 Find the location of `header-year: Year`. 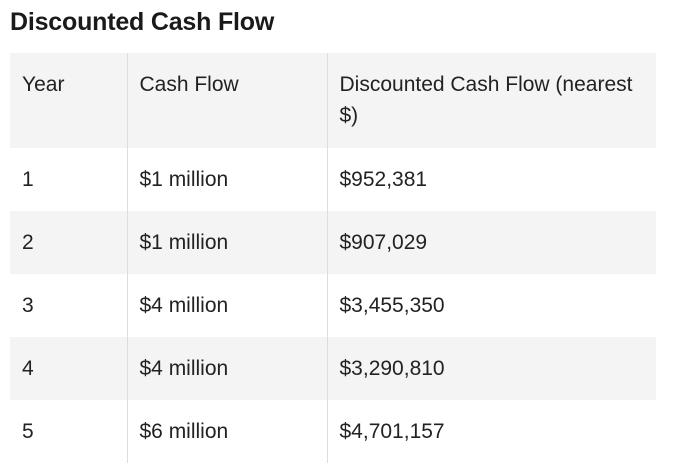

header-year: Year is located at coordinates (43, 84).